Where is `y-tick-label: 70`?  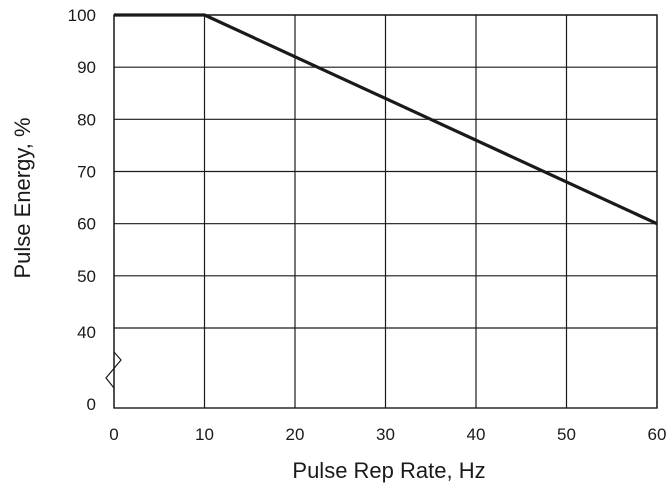 y-tick-label: 70 is located at coordinates (86, 172).